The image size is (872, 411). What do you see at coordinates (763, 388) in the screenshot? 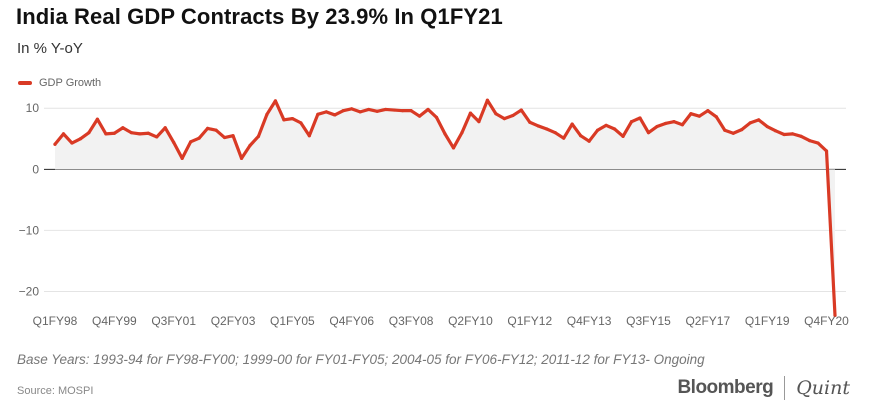
I see `brand-logo: Bloomberg Quint` at bounding box center [763, 388].